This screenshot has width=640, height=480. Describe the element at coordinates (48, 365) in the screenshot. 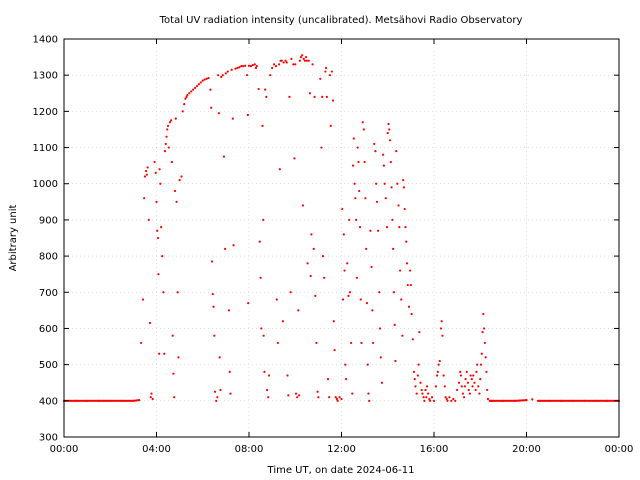

I see `y-tick-label: 500` at that location.